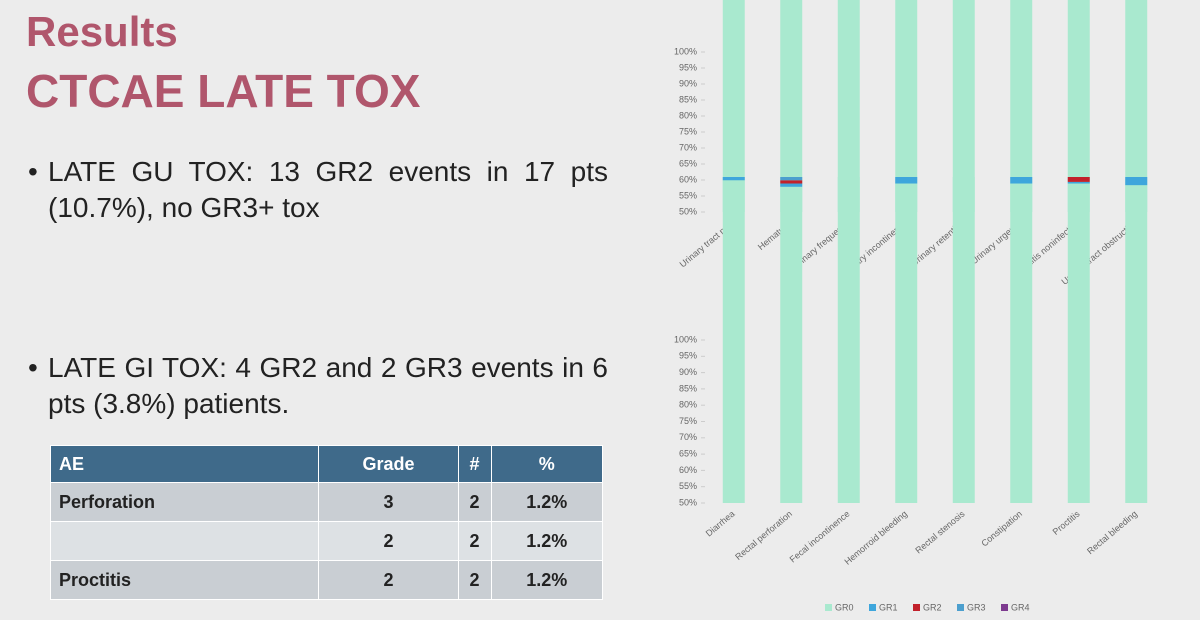 The image size is (1200, 620). What do you see at coordinates (184, 464) in the screenshot?
I see `header-cell: AE` at bounding box center [184, 464].